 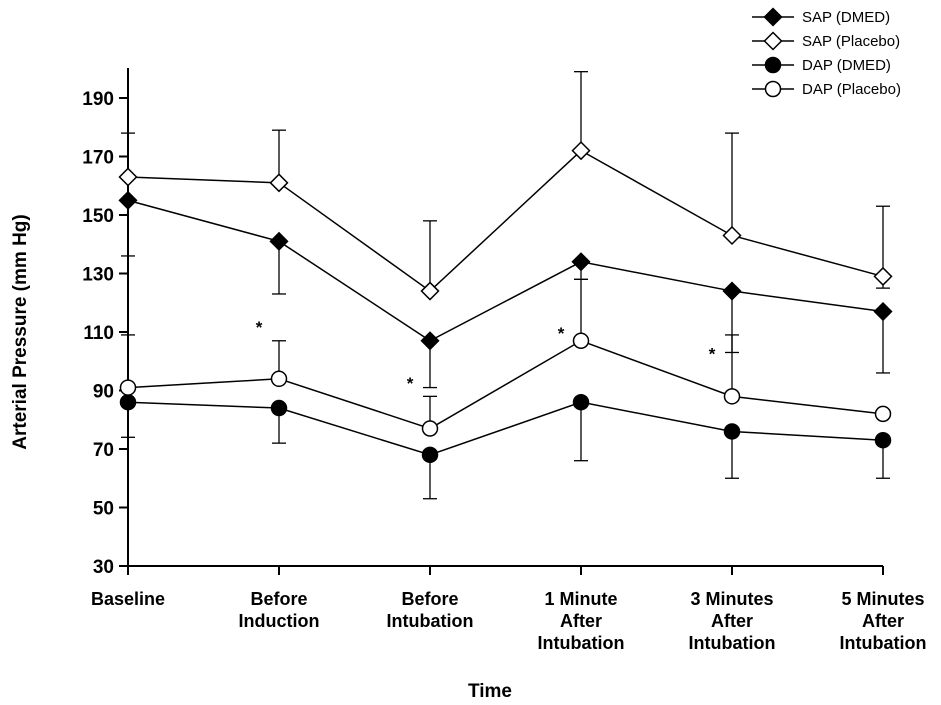 I want to click on legend-label: DAP (DMED), so click(x=846, y=65).